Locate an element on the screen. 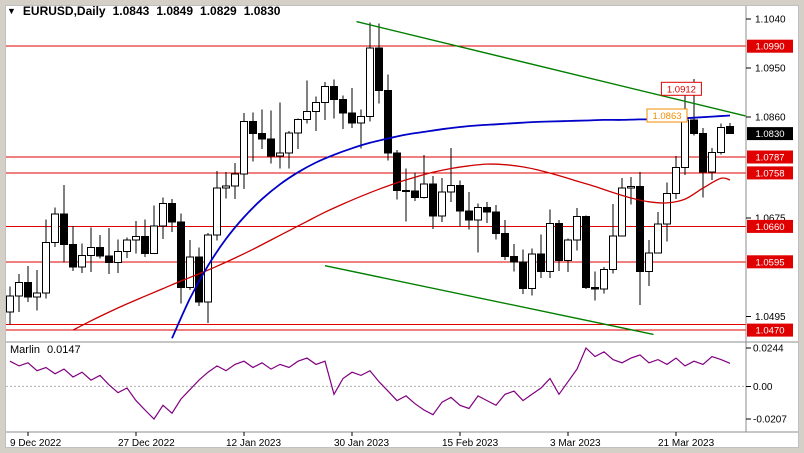 The width and height of the screenshot is (804, 453). floating-price-label-text: 1.0863 is located at coordinates (666, 116).